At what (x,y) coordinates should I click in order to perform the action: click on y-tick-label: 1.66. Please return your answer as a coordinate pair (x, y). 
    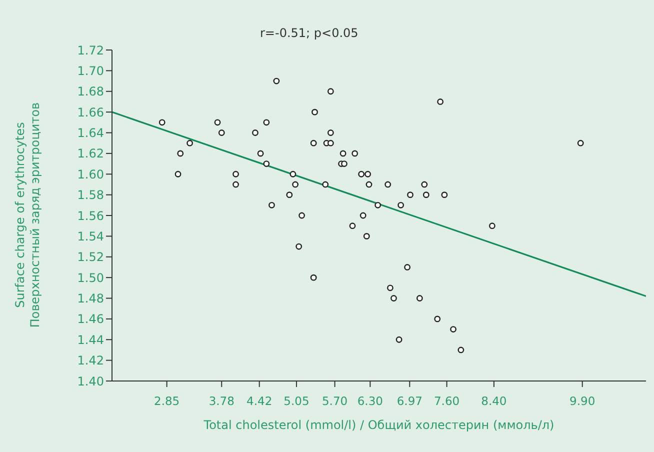
    Looking at the image, I should click on (90, 112).